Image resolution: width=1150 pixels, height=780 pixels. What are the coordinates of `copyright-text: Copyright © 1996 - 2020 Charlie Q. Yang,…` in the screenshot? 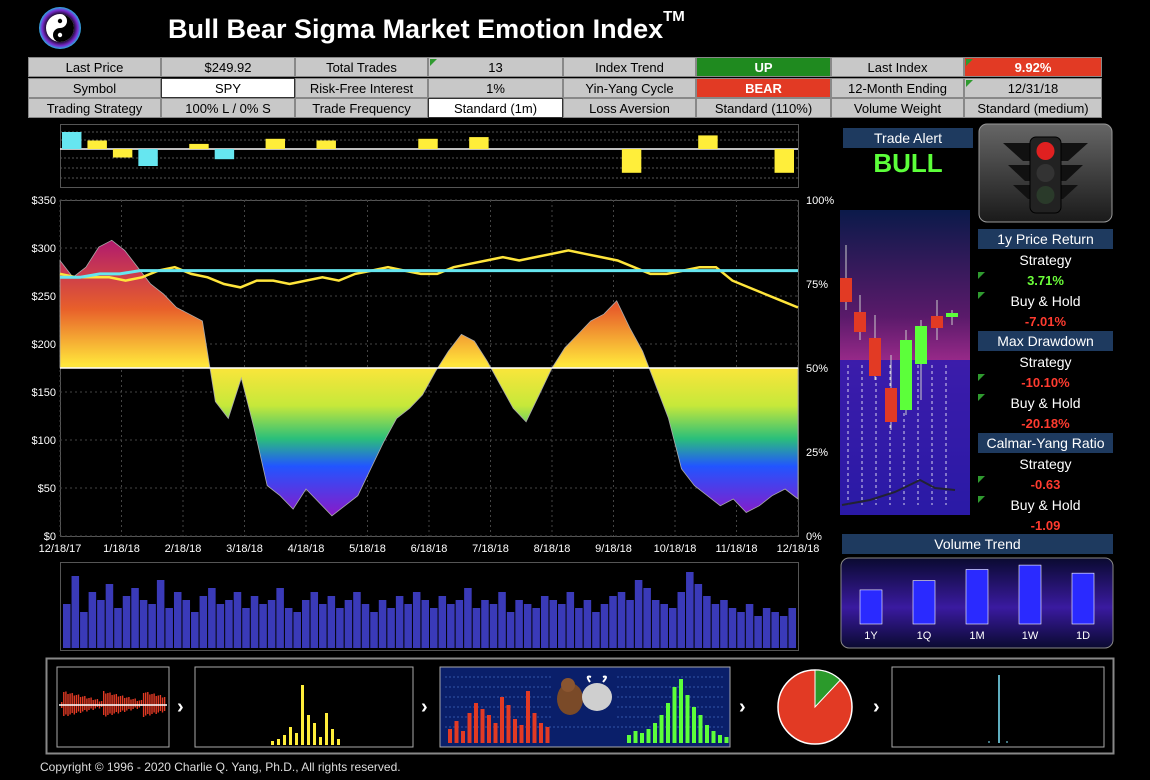 It's located at (220, 767).